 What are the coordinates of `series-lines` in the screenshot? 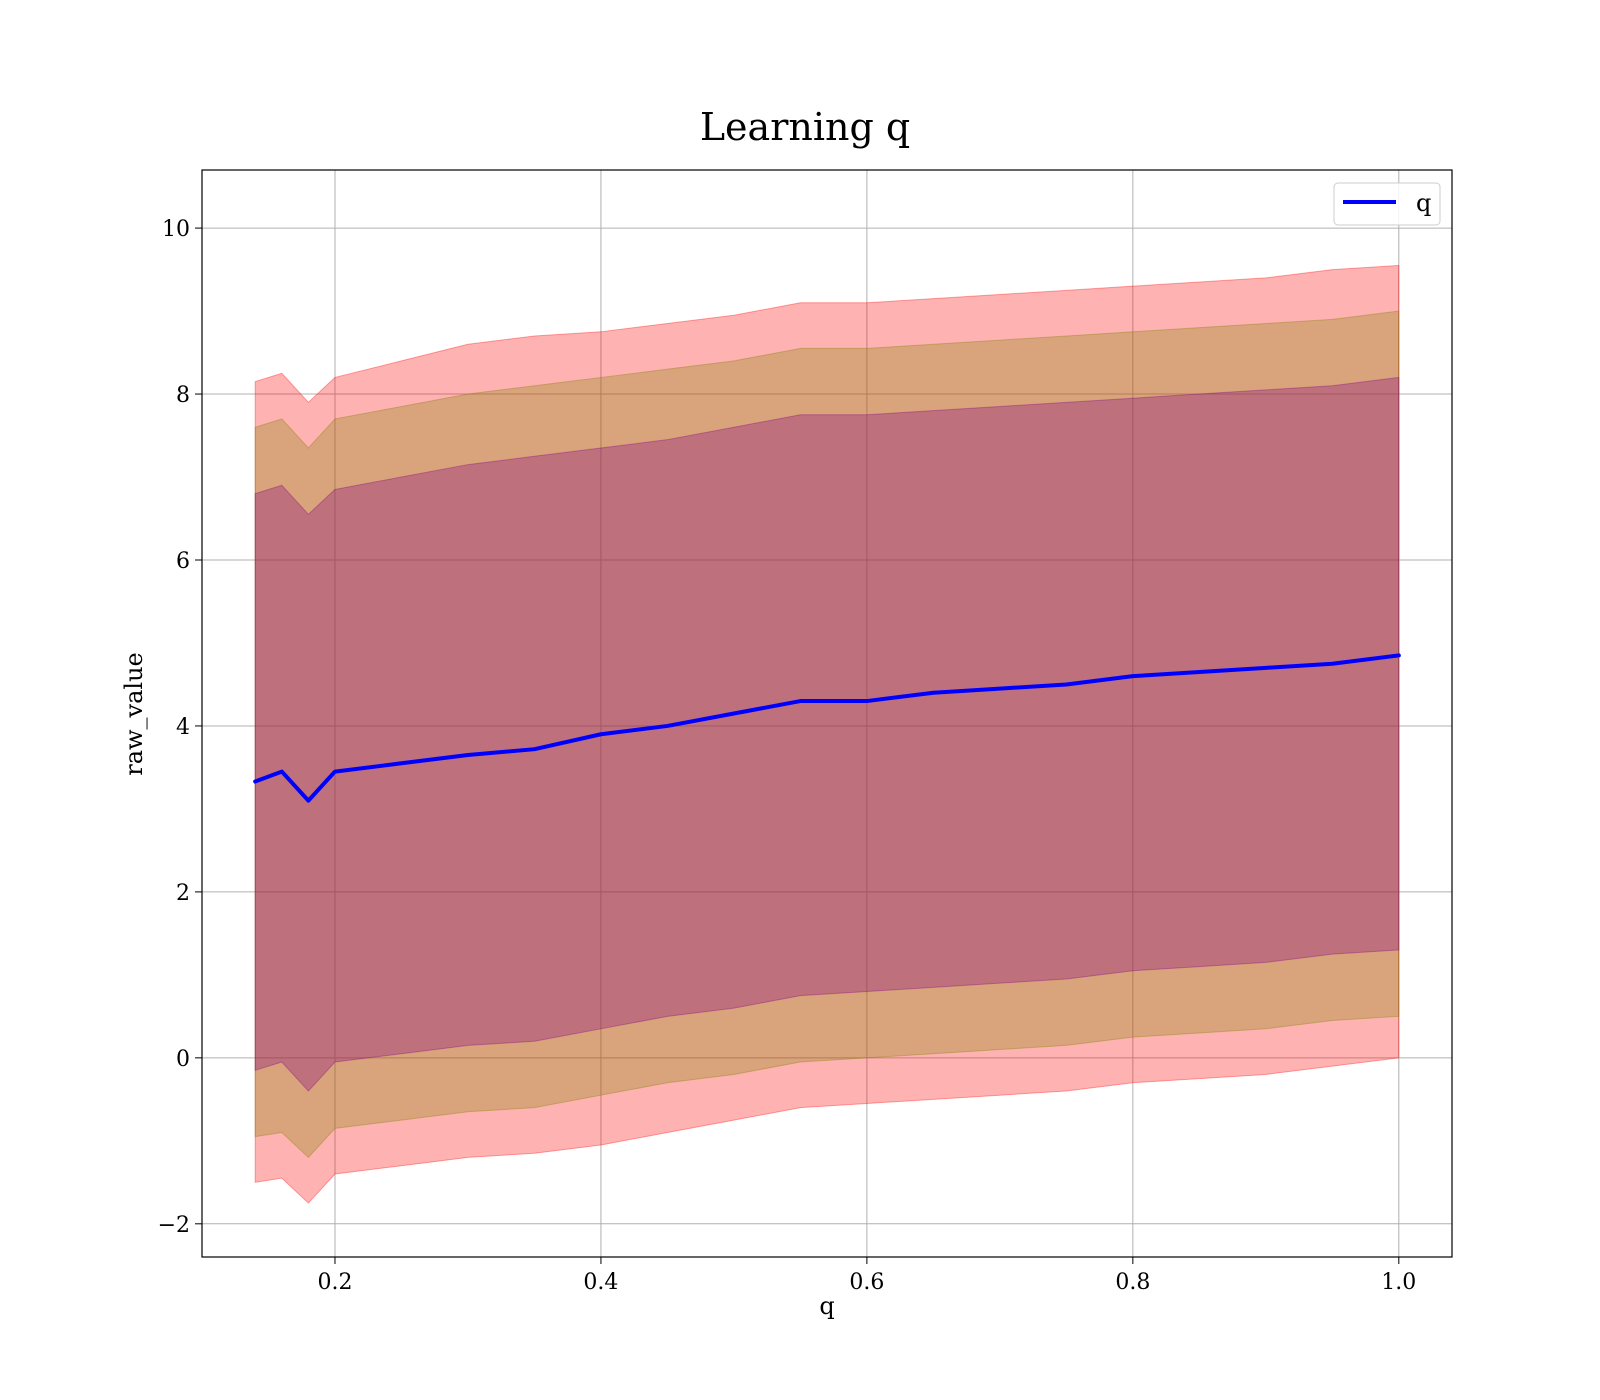 It's located at (827, 728).